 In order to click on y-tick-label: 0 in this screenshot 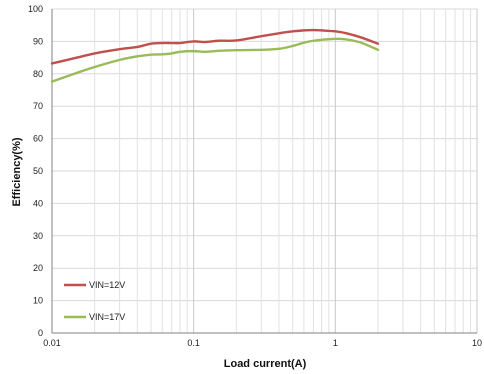, I will do `click(40, 333)`.